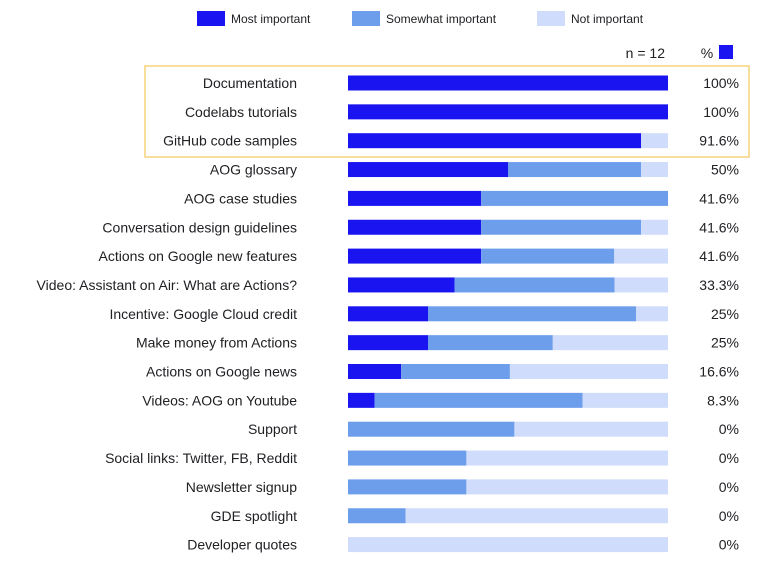 The height and width of the screenshot is (588, 759). What do you see at coordinates (441, 19) in the screenshot?
I see `legend-label-somewhat-important: Somewhat important` at bounding box center [441, 19].